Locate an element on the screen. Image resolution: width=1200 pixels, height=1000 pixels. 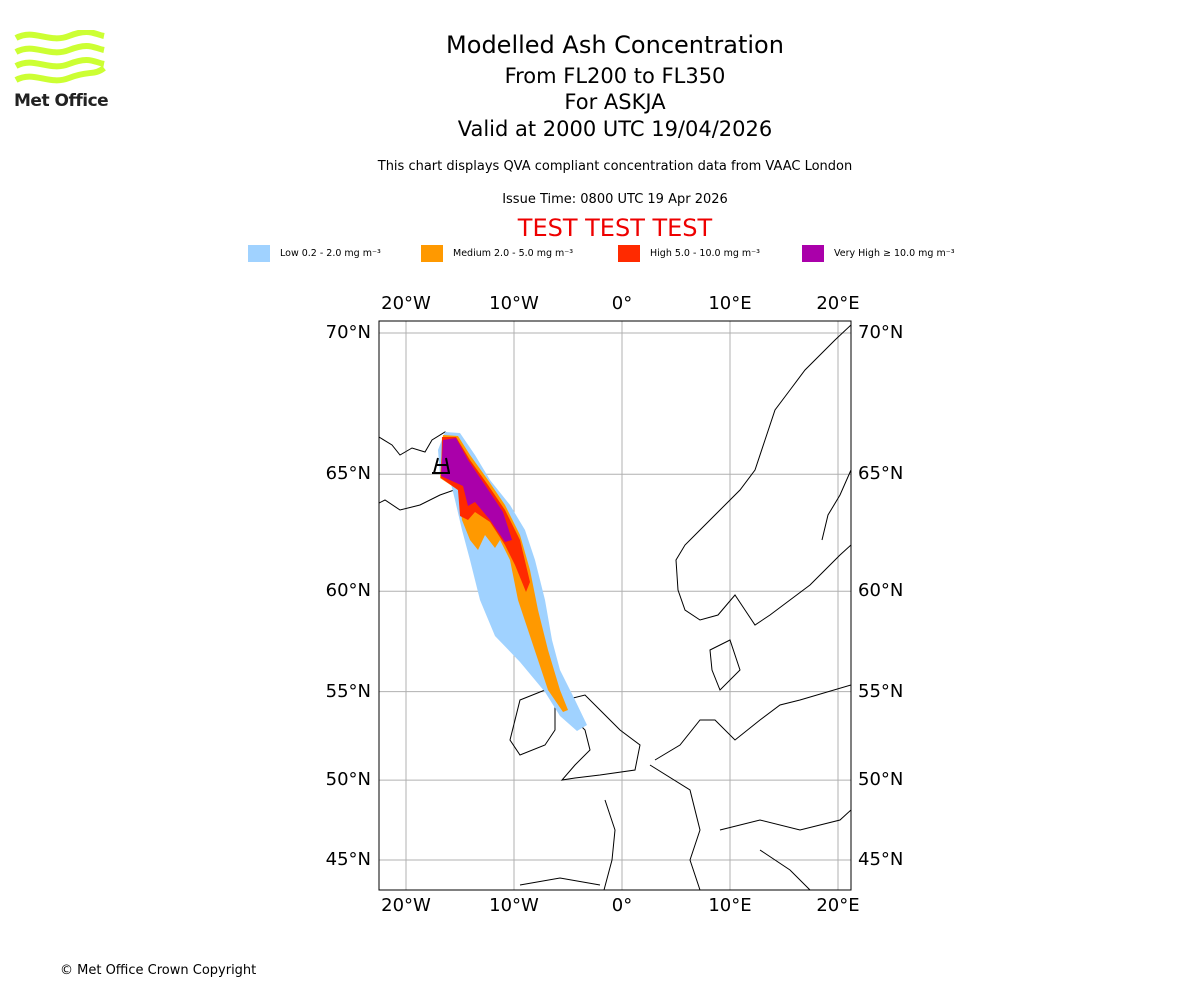
copyright: © Met Office Crown Copyright is located at coordinates (158, 970).